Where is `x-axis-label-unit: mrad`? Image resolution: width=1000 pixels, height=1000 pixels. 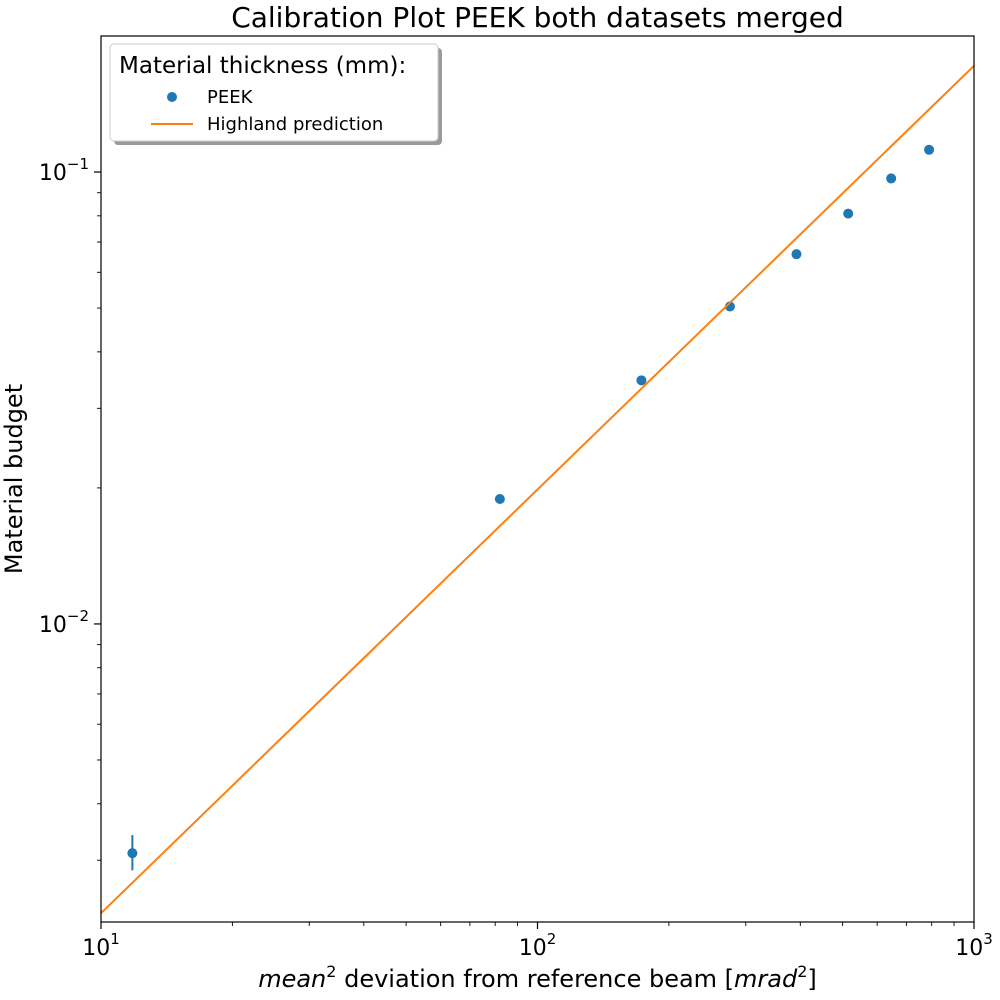
x-axis-label-unit: mrad is located at coordinates (766, 979).